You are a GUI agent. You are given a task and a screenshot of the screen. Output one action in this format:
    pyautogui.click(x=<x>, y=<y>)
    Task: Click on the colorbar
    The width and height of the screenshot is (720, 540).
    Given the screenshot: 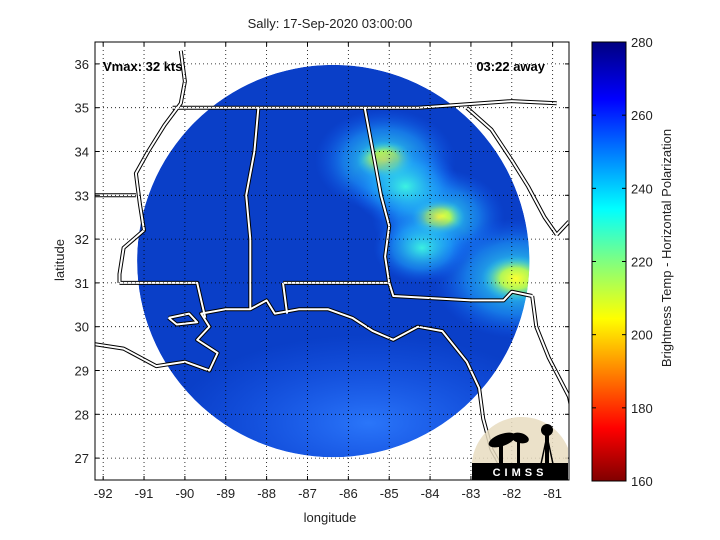 What is the action you would take?
    pyautogui.click(x=609, y=261)
    